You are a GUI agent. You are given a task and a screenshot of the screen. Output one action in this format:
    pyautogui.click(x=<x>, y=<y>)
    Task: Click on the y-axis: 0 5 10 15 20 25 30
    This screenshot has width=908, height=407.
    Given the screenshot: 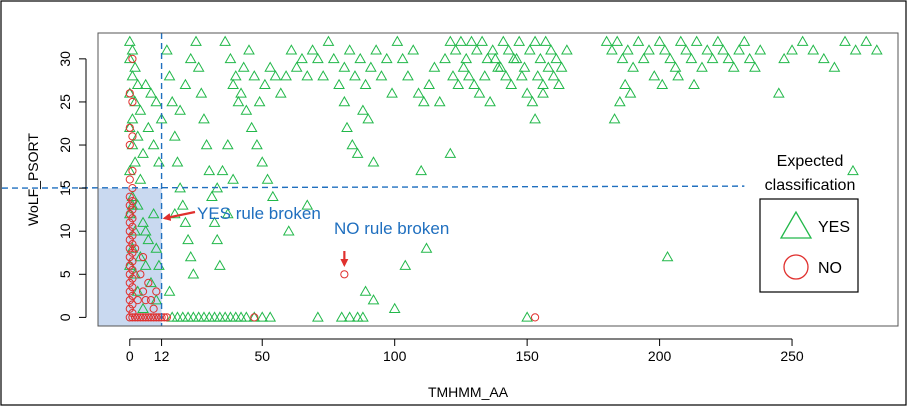 What is the action you would take?
    pyautogui.click(x=72, y=186)
    